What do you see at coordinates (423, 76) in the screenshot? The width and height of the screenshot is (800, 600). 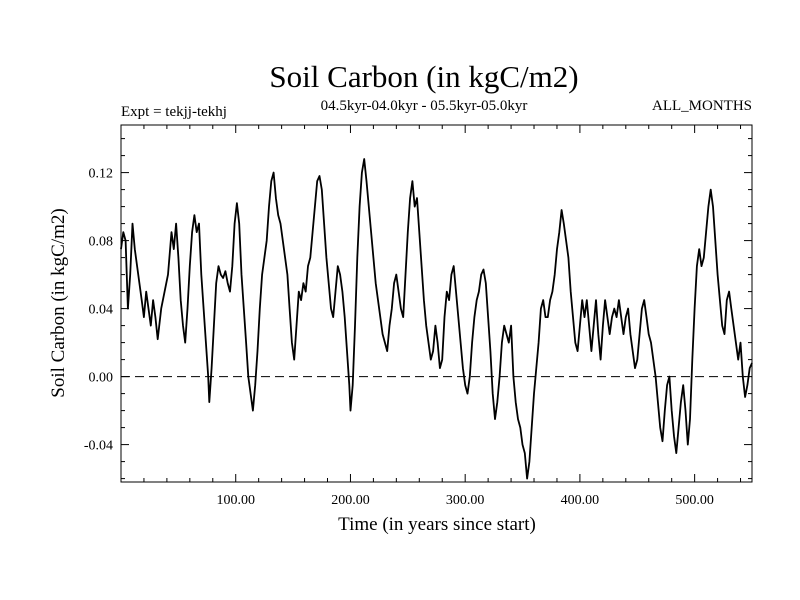 I see `chart-title: Soil Carbon (in kgC/m2)` at bounding box center [423, 76].